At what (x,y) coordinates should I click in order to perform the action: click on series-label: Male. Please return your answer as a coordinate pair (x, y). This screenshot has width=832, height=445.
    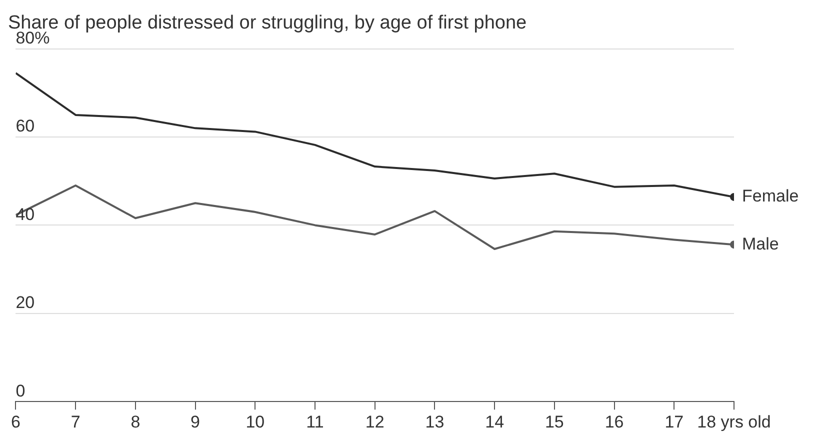
    Looking at the image, I should click on (760, 244).